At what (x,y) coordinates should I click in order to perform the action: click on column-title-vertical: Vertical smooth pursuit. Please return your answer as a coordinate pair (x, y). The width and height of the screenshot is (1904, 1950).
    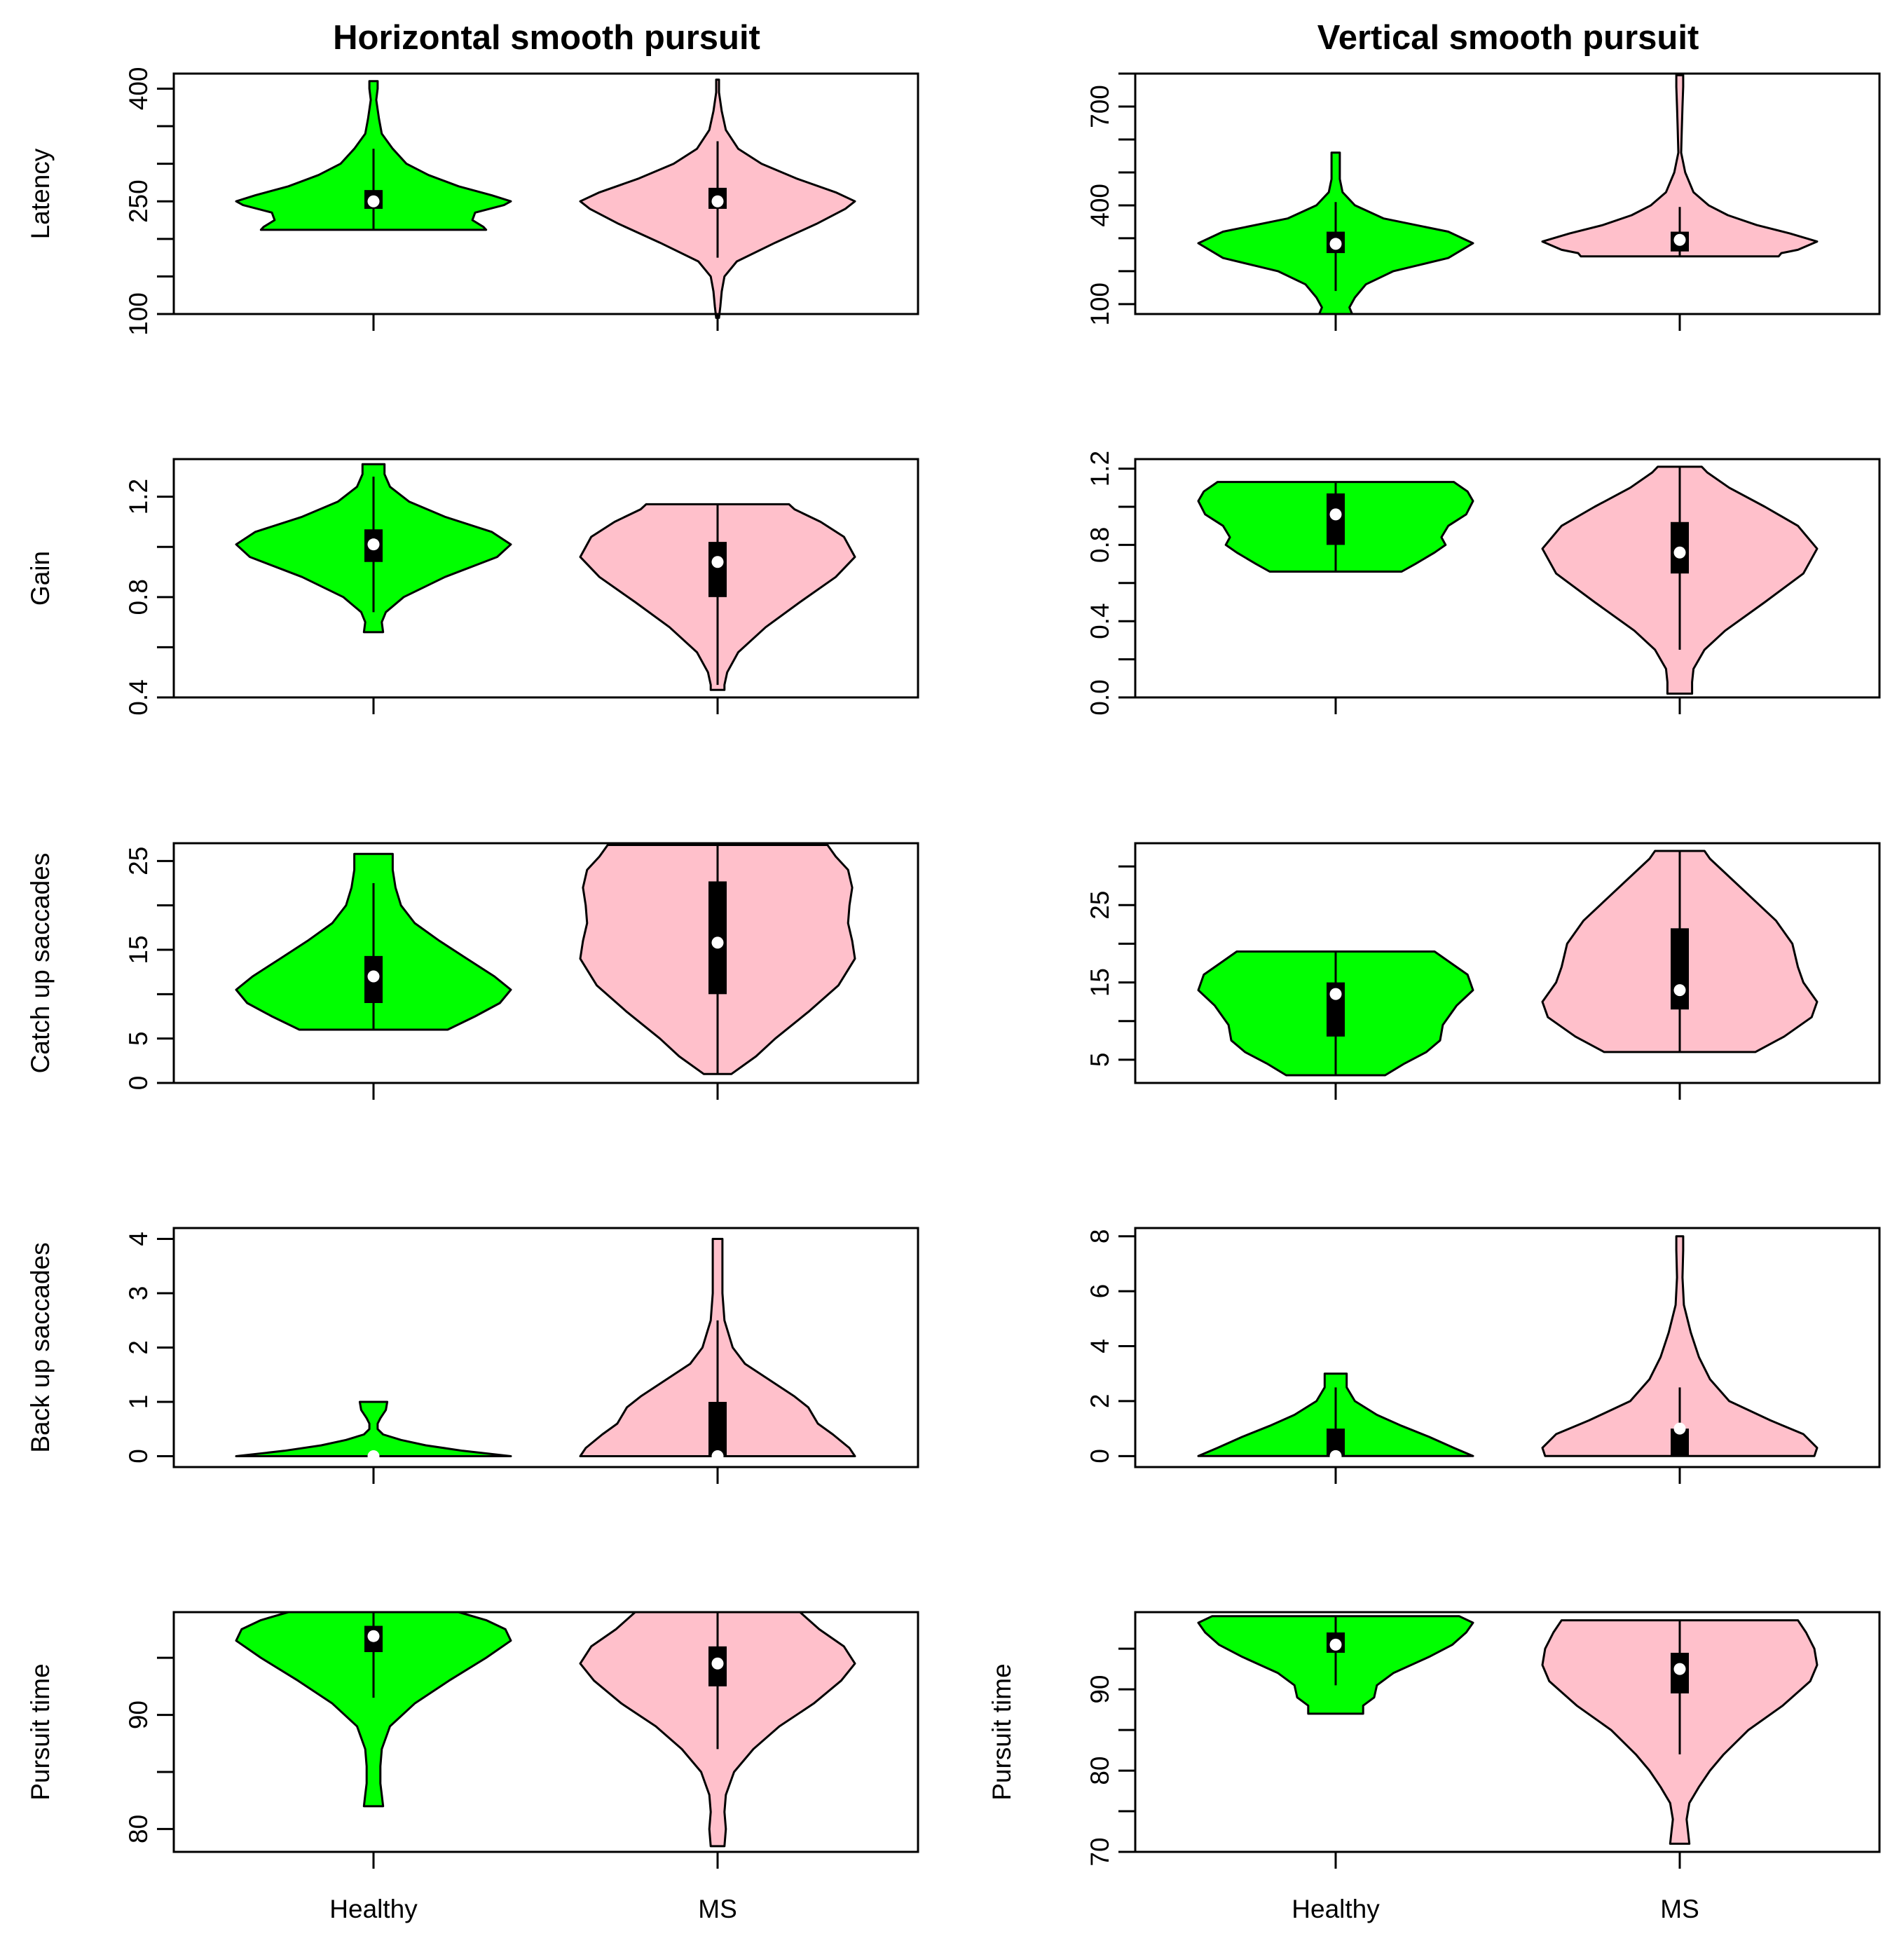
    Looking at the image, I should click on (1508, 38).